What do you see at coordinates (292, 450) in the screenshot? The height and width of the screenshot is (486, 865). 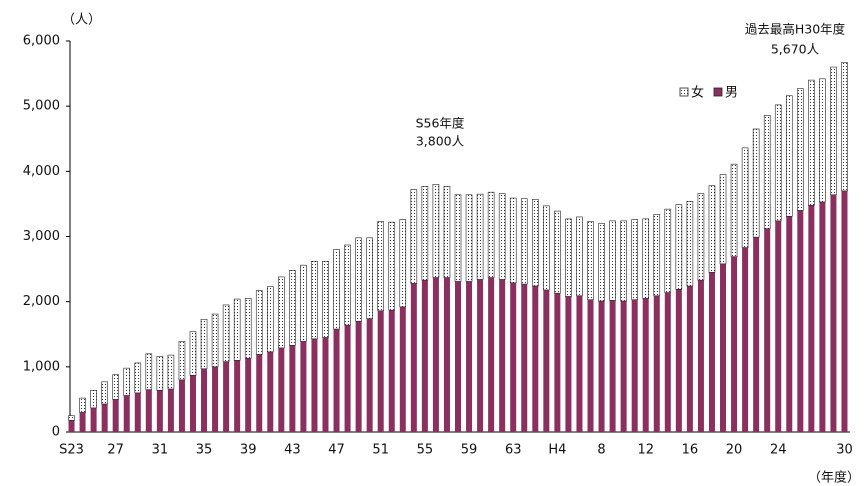 I see `x-tick-label: 43` at bounding box center [292, 450].